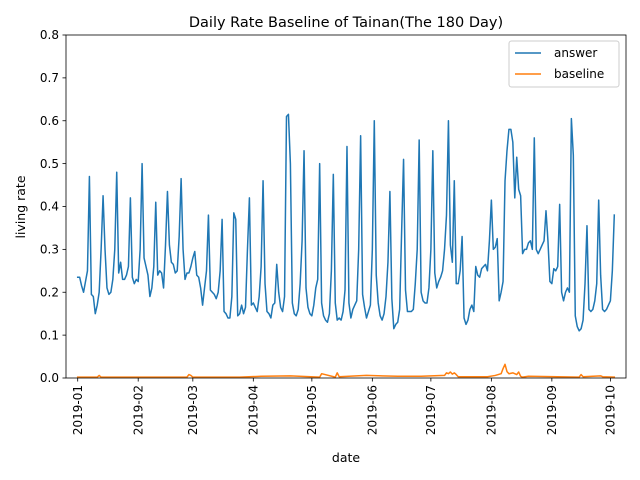 The width and height of the screenshot is (640, 480). Describe the element at coordinates (346, 370) in the screenshot. I see `series-line-baseline` at that location.